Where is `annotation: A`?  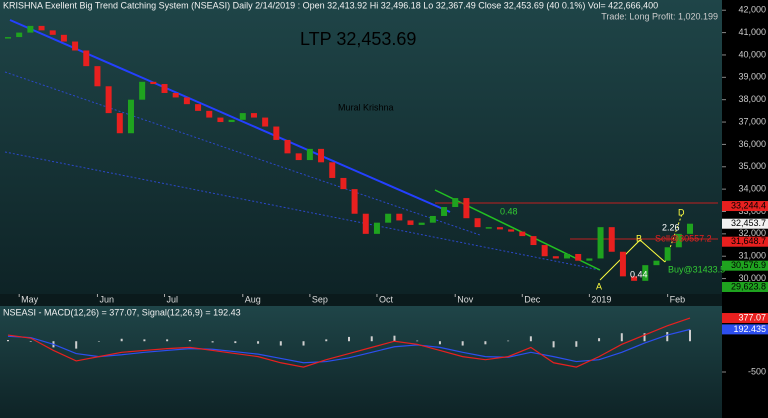
annotation: A is located at coordinates (599, 286).